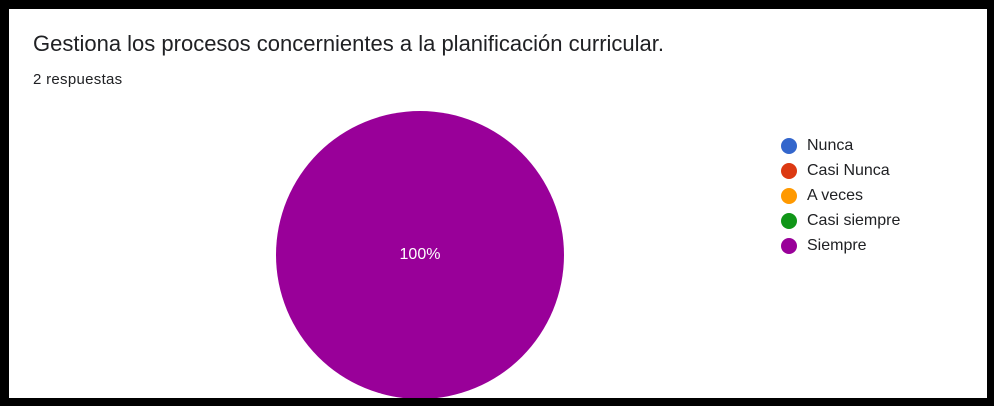 The width and height of the screenshot is (994, 406). Describe the element at coordinates (789, 220) in the screenshot. I see `legend-swatch-casi-siempre` at that location.